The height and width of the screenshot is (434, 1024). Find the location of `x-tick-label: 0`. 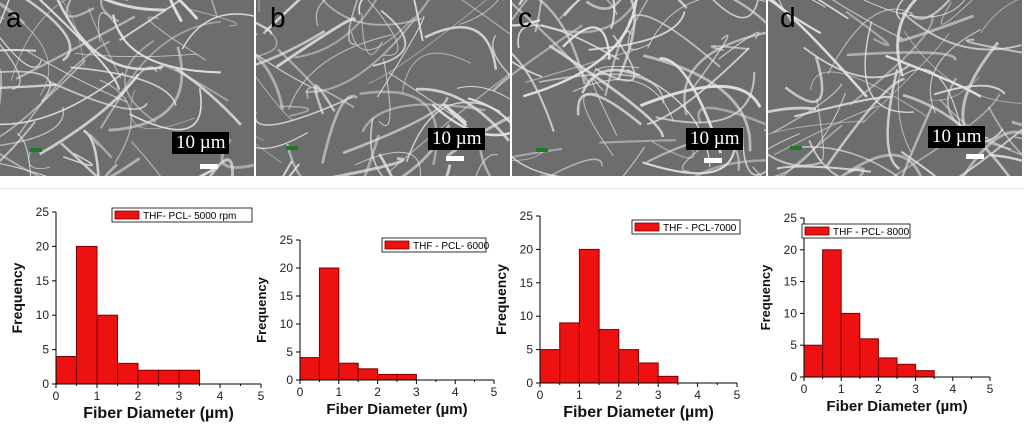

x-tick-label: 0 is located at coordinates (56, 396).